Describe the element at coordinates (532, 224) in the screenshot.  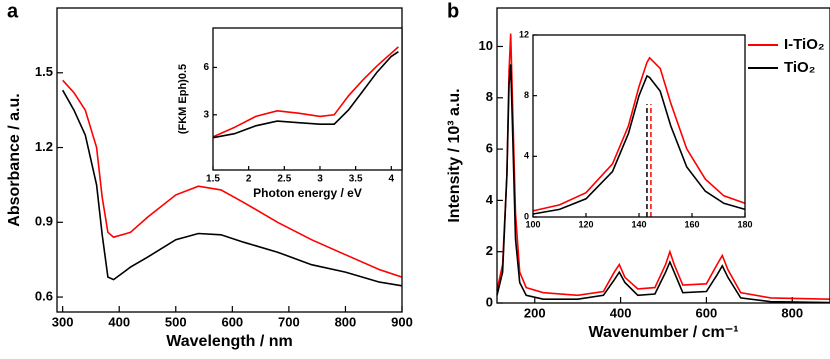
I see `x-tick-label: 100` at that location.